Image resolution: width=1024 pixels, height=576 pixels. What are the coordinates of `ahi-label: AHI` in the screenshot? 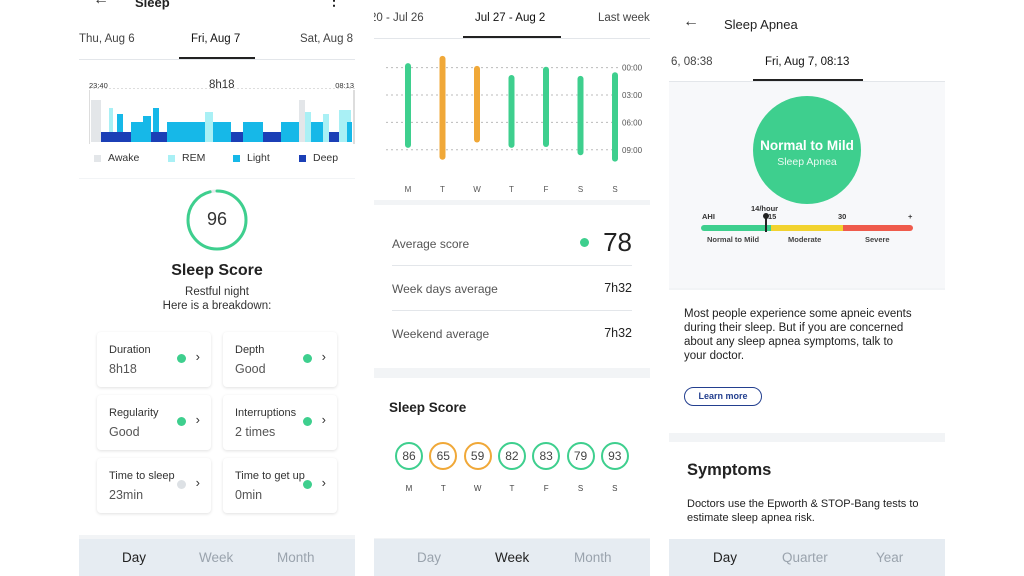 It's located at (708, 216).